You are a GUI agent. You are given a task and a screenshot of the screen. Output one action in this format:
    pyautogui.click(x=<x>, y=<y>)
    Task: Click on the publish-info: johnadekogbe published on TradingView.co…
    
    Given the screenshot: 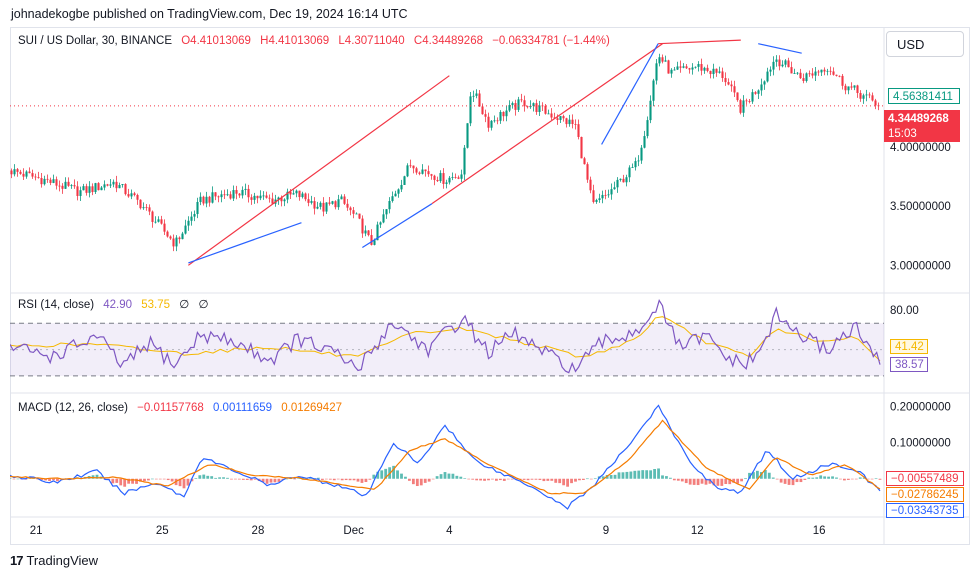 What is the action you would take?
    pyautogui.click(x=209, y=14)
    